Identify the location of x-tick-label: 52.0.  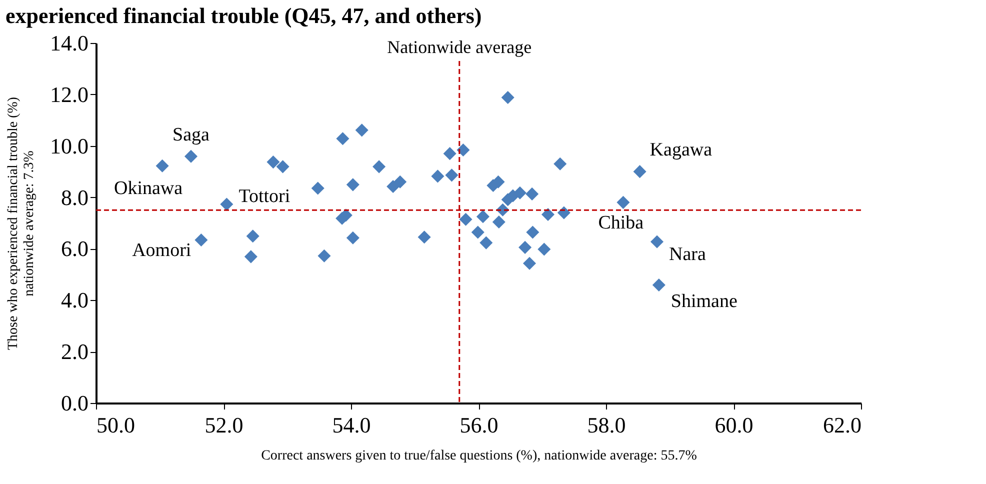
(224, 425).